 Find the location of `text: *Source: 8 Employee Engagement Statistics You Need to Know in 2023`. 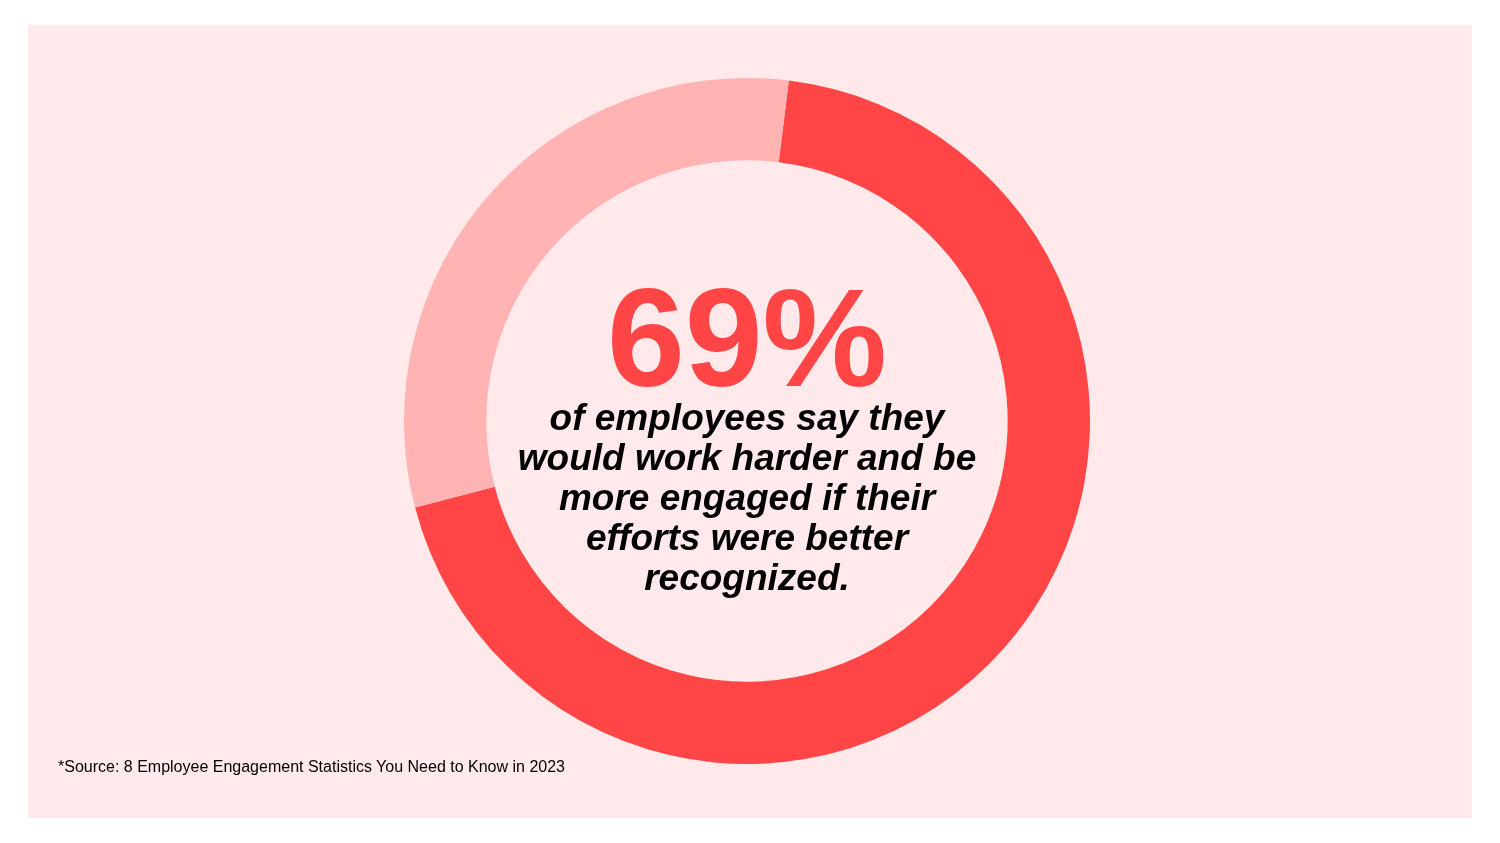

text: *Source: 8 Employee Engagement Statistics You Need to Know in 2023 is located at coordinates (311, 767).